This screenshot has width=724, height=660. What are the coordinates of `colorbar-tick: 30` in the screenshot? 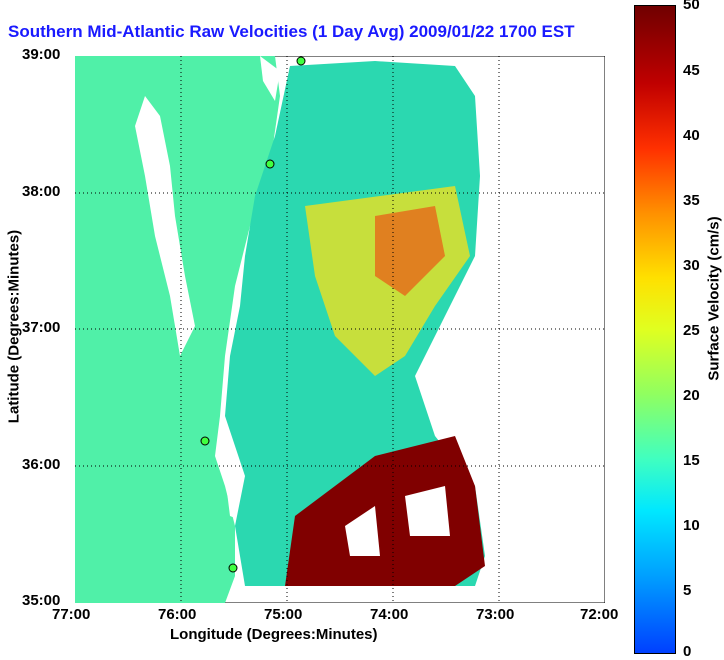 It's located at (691, 265).